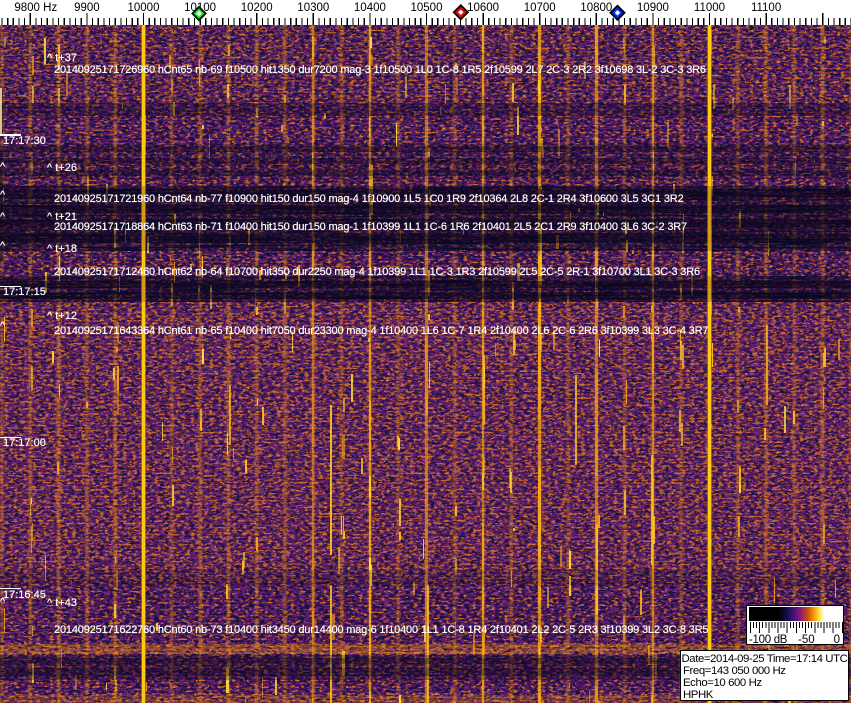 The image size is (851, 703). What do you see at coordinates (257, 8) in the screenshot?
I see `svg-text: 10200` at bounding box center [257, 8].